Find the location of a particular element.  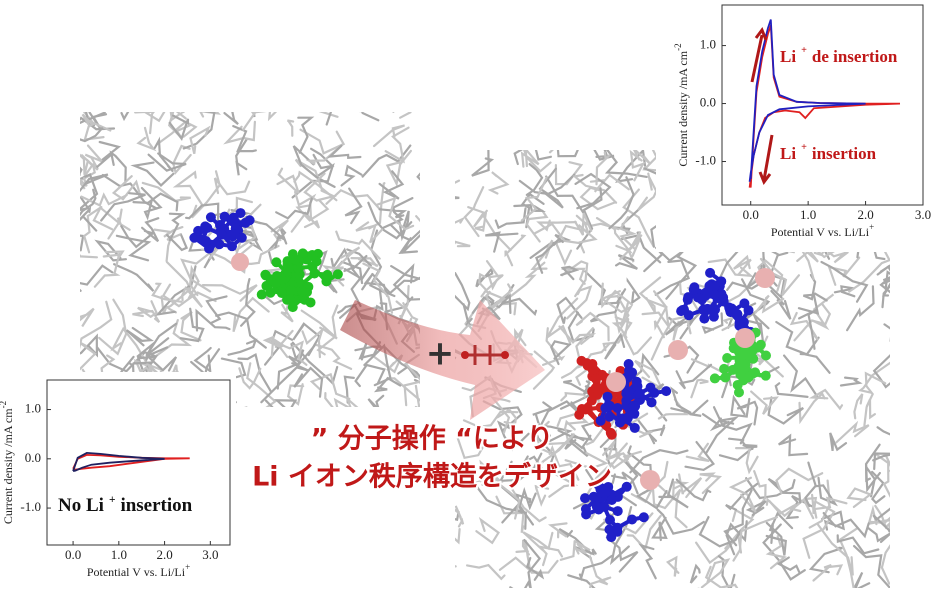

x-axis-label: Potential V vs. Li/Li+ is located at coordinates (138, 570).